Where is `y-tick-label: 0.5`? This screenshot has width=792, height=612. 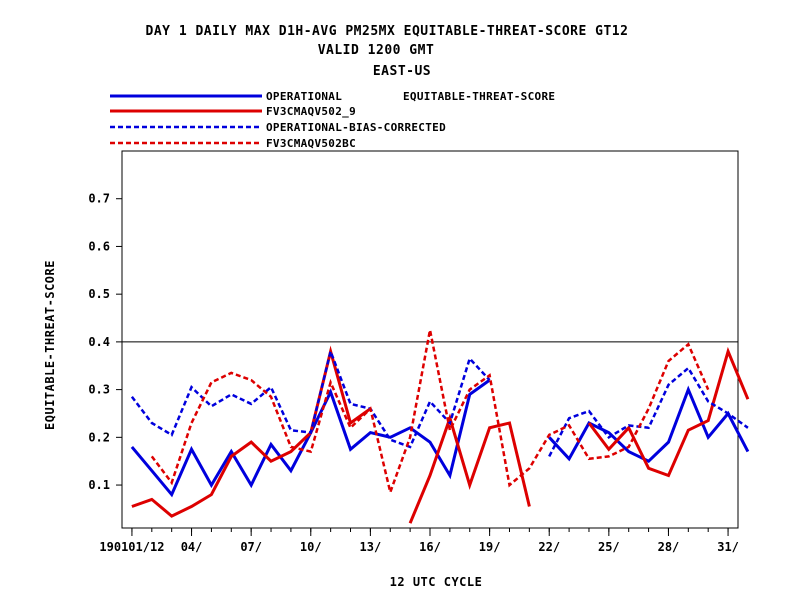 y-tick-label: 0.5 is located at coordinates (99, 294).